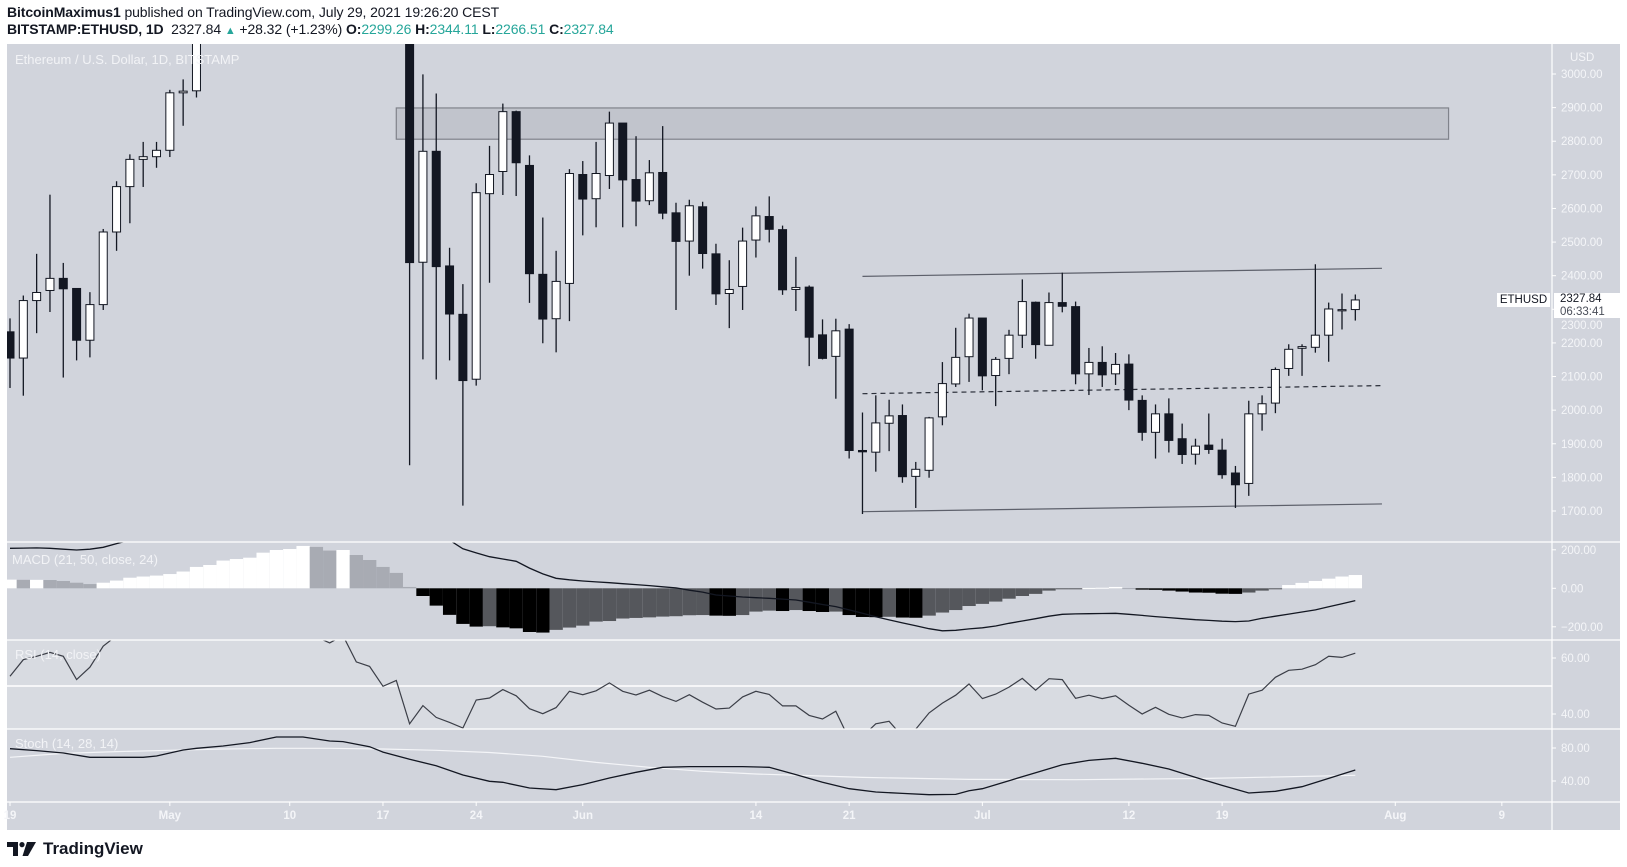  What do you see at coordinates (85, 29) in the screenshot?
I see `symbol-name: BITSTAMP:ETHUSD, 1D` at bounding box center [85, 29].